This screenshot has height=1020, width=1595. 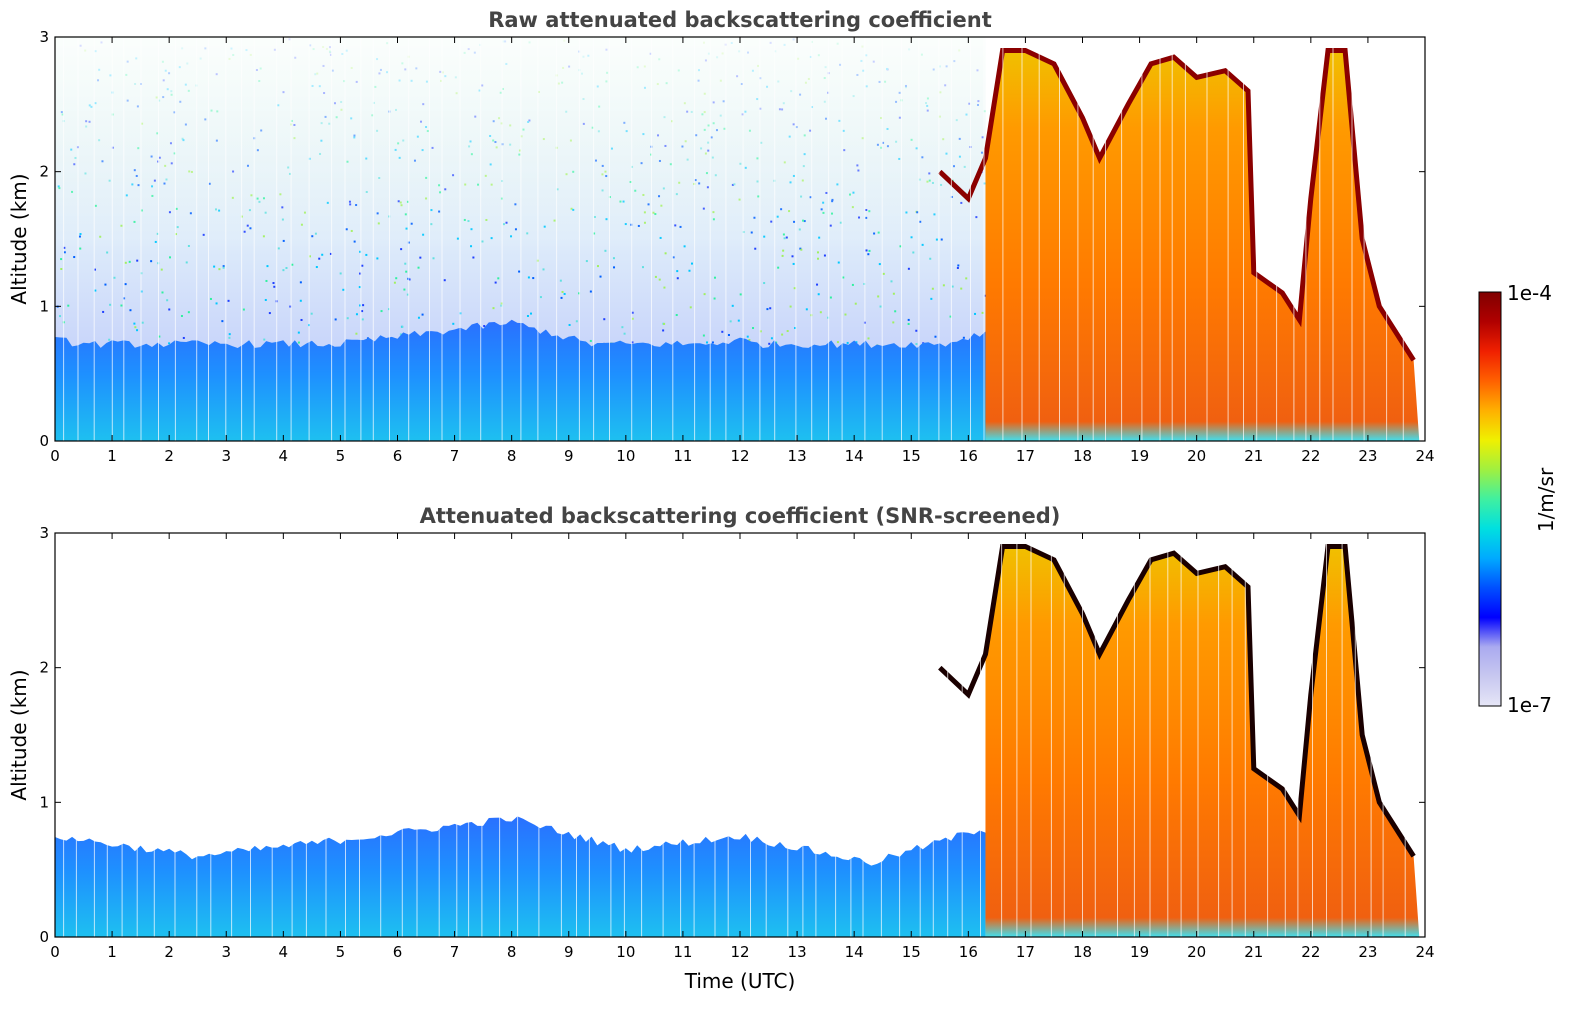 I want to click on y-tick-label: 3, so click(x=44, y=533).